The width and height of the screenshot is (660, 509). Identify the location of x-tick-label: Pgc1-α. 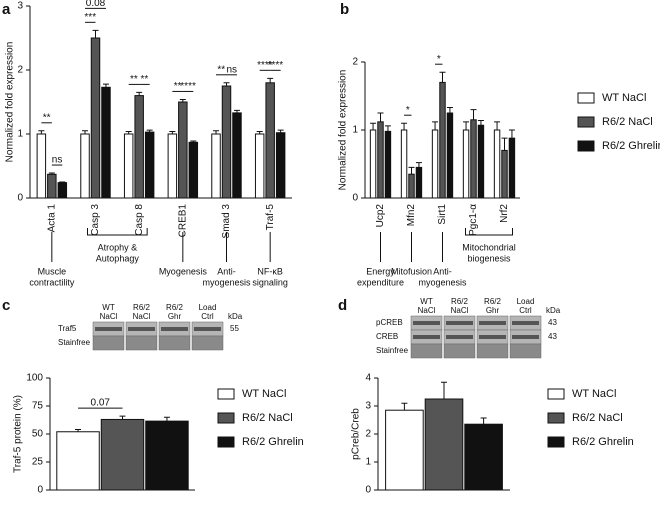
(473, 220).